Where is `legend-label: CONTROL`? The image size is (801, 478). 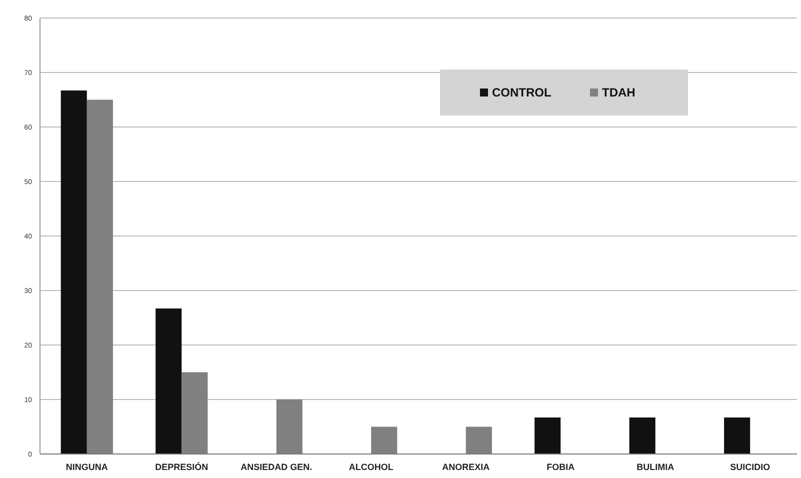 legend-label: CONTROL is located at coordinates (522, 93).